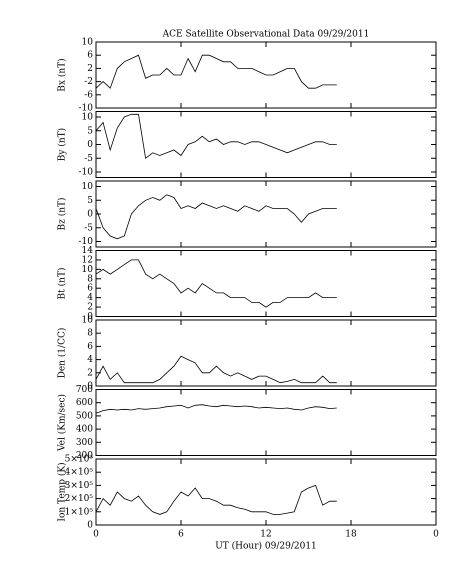  What do you see at coordinates (84, 403) in the screenshot?
I see `y-tick-label: 600` at bounding box center [84, 403].